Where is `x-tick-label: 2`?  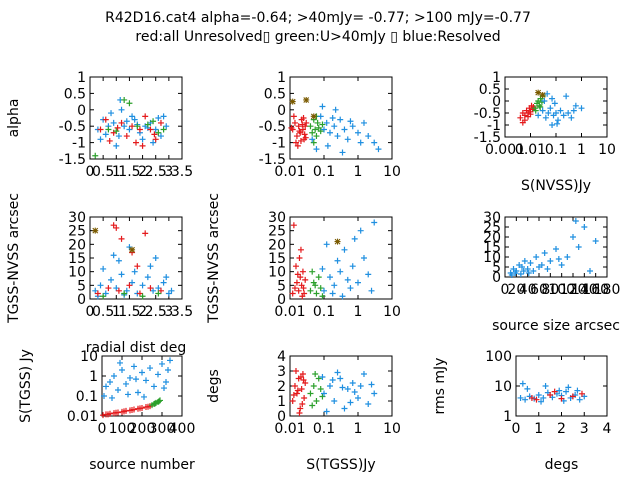
x-tick-label: 2 is located at coordinates (561, 429).